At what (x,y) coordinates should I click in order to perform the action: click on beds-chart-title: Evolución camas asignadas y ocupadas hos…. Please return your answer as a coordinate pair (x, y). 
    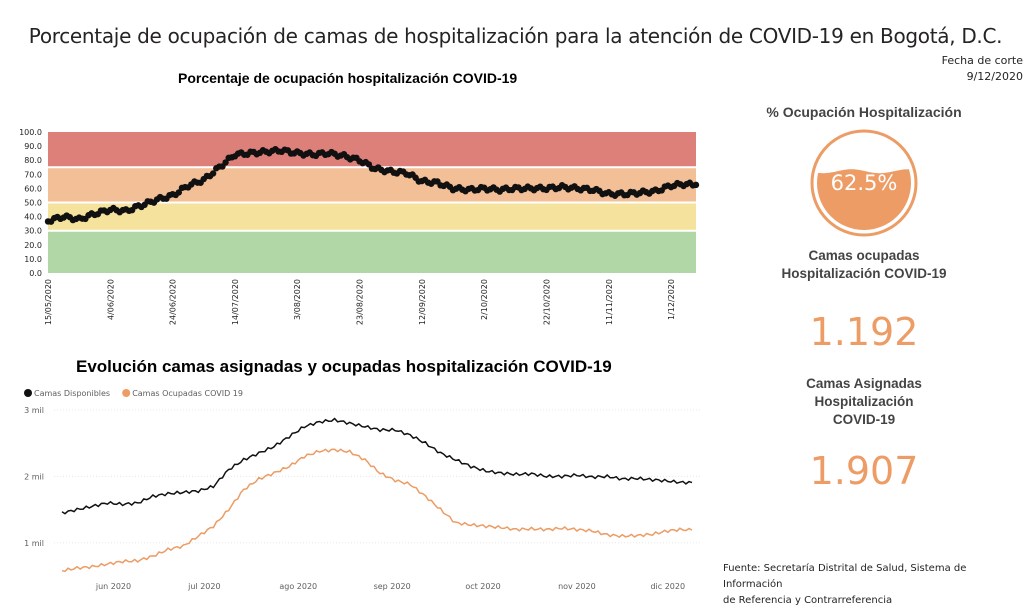
    Looking at the image, I should click on (344, 366).